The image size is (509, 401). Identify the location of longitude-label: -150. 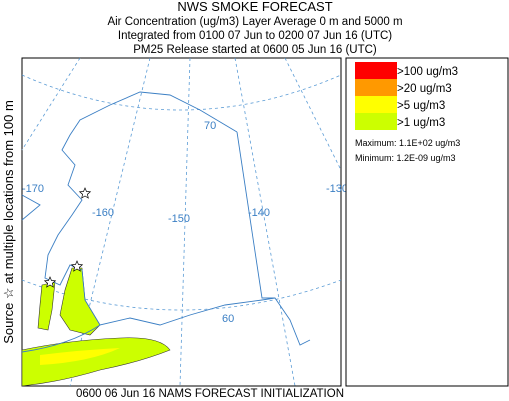
(179, 219).